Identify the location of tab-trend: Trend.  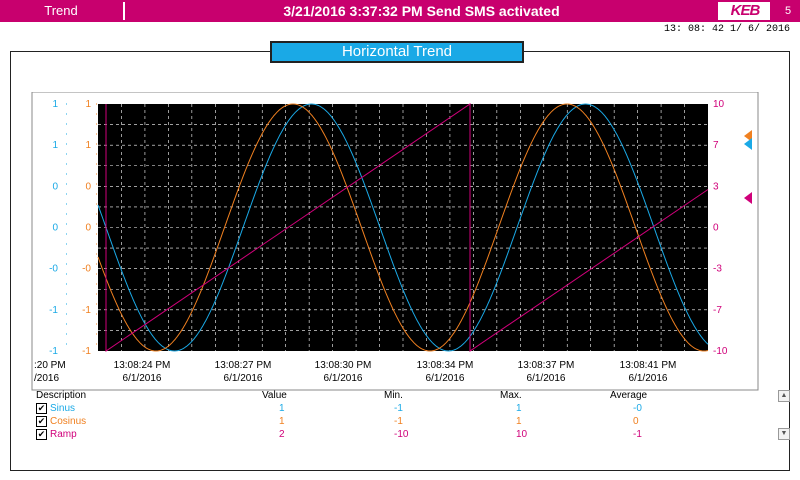
(61, 10).